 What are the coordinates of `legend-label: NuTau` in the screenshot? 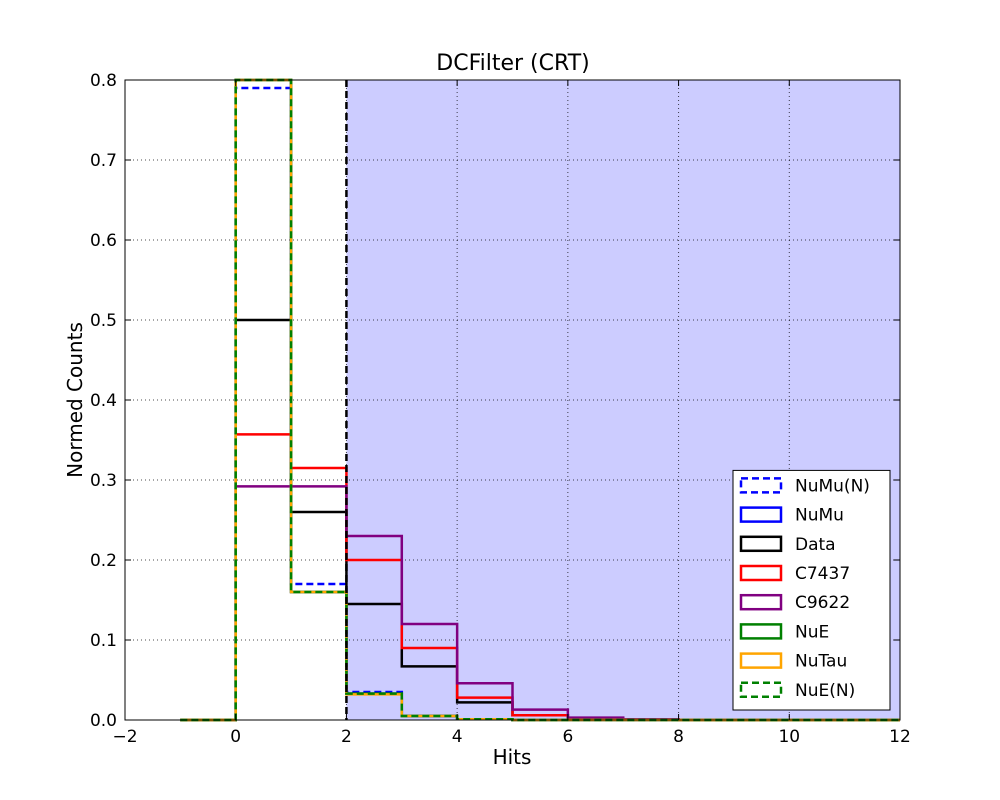 It's located at (821, 662).